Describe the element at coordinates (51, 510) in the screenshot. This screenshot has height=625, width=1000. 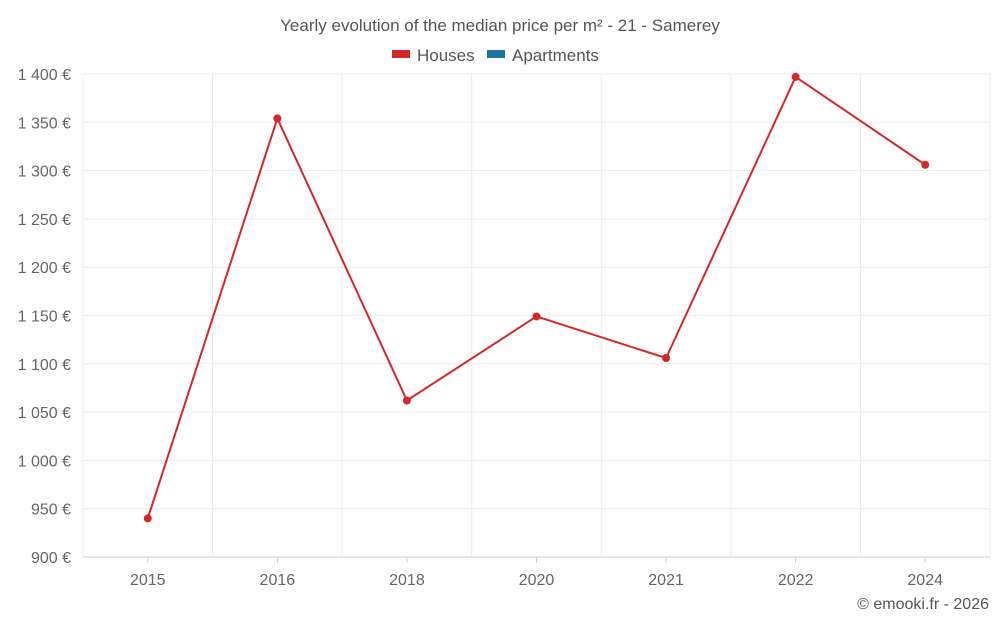
I see `y-tick-label: 950 €` at that location.